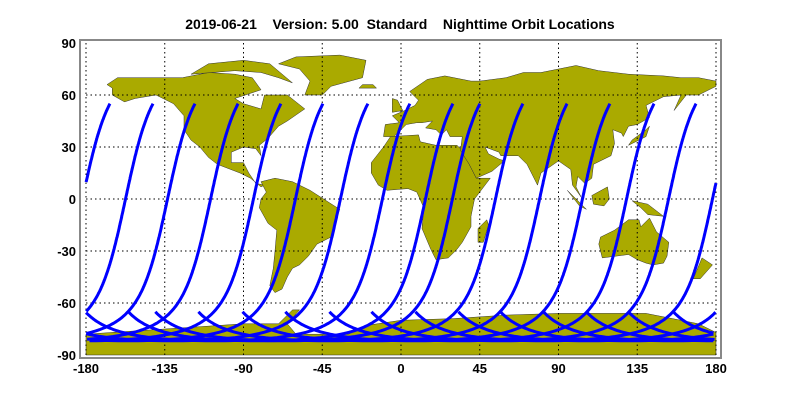 The image size is (800, 400). I want to click on land-sumatra, so click(577, 200).